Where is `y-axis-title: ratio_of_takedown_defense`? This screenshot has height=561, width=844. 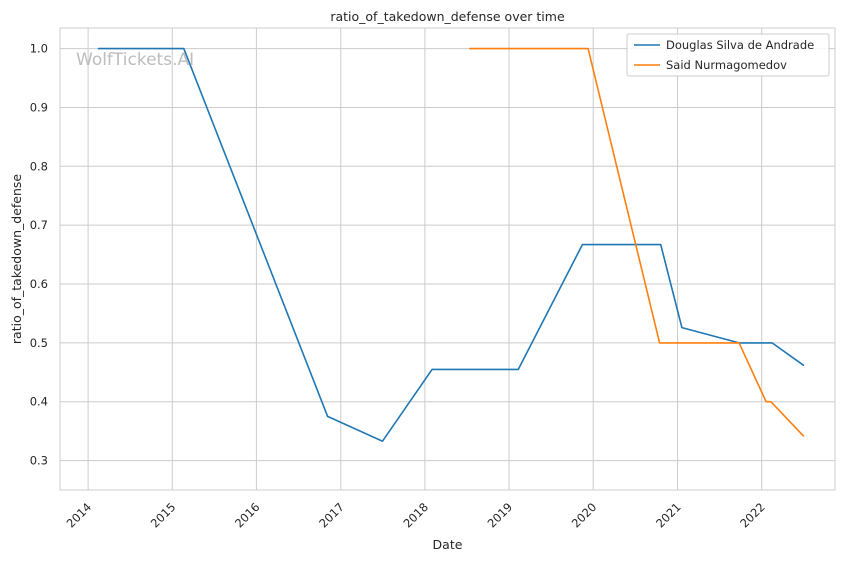
y-axis-title: ratio_of_takedown_defense is located at coordinates (16, 259).